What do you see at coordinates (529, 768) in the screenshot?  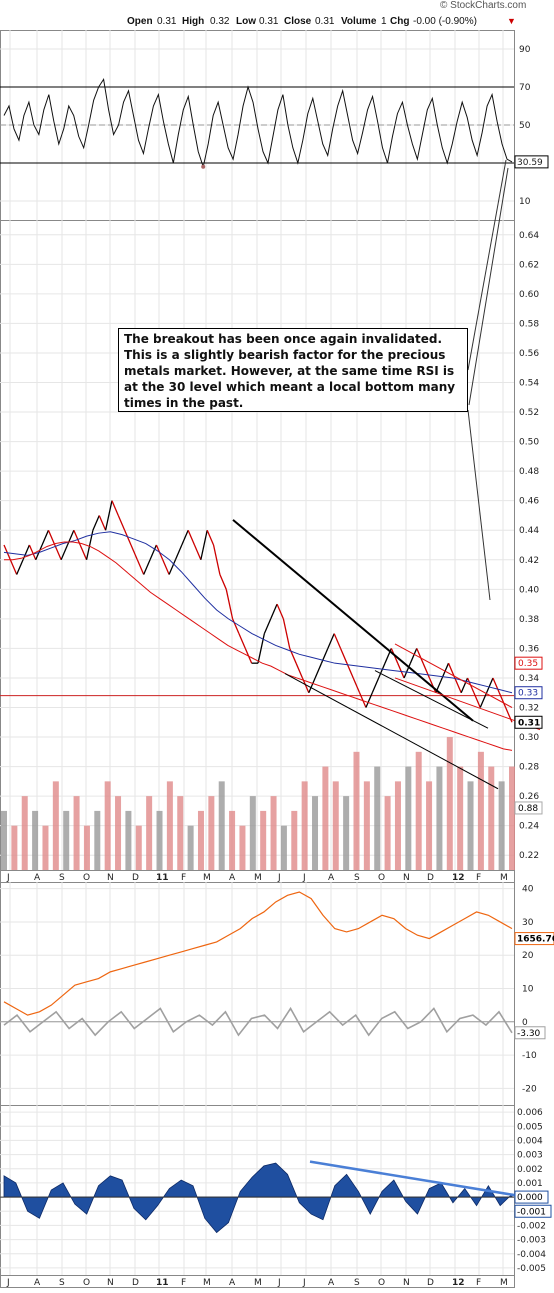 I see `price-tick-label: 0.28` at bounding box center [529, 768].